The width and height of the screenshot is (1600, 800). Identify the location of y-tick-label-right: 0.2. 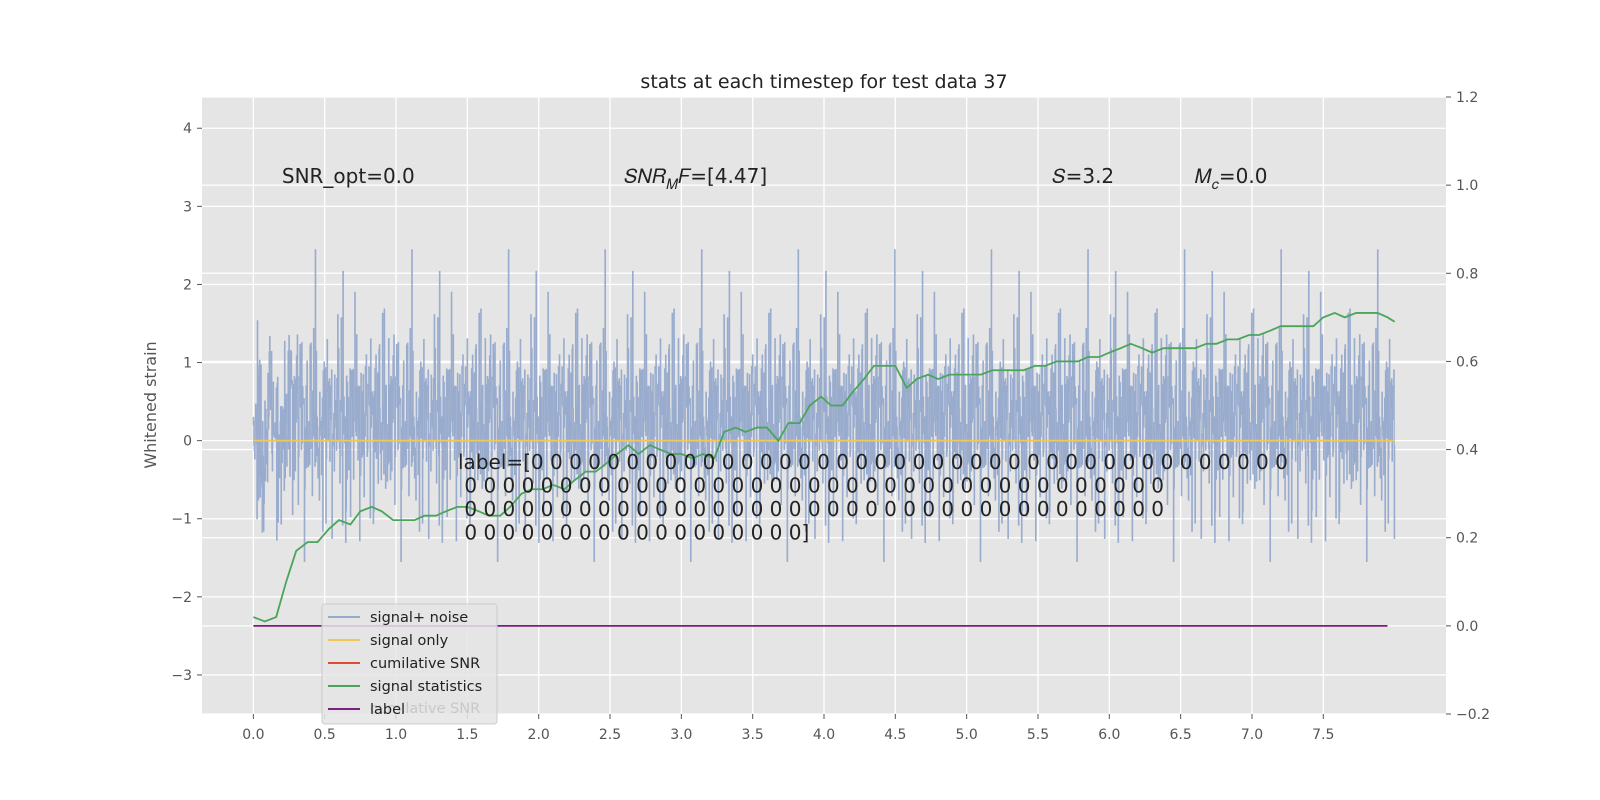
(1467, 539).